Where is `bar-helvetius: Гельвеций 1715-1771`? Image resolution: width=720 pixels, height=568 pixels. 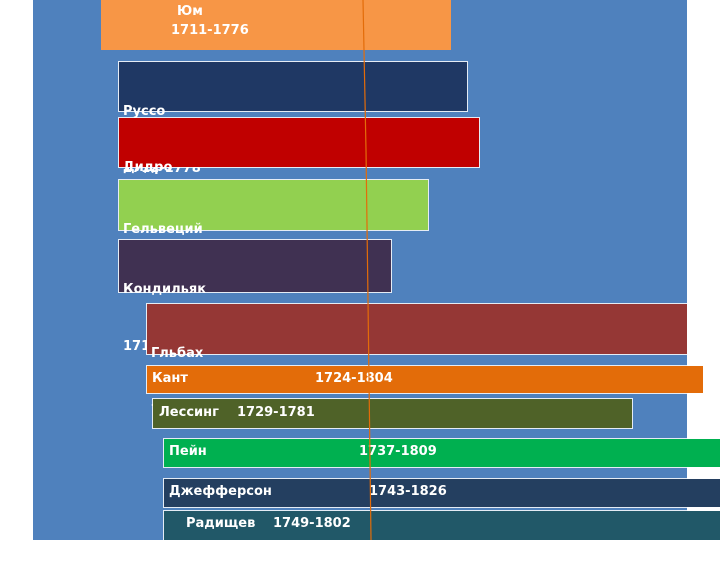 bar-helvetius: Гельвеций 1715-1771 is located at coordinates (273, 237).